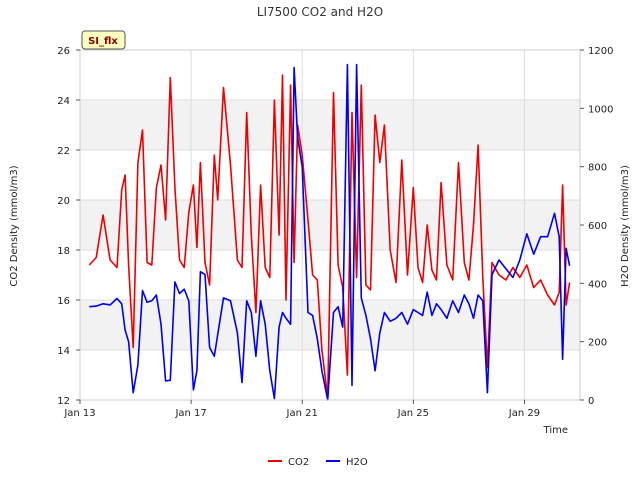 The image size is (640, 480). Describe the element at coordinates (63, 301) in the screenshot. I see `tick-label-left-16: 16` at that location.